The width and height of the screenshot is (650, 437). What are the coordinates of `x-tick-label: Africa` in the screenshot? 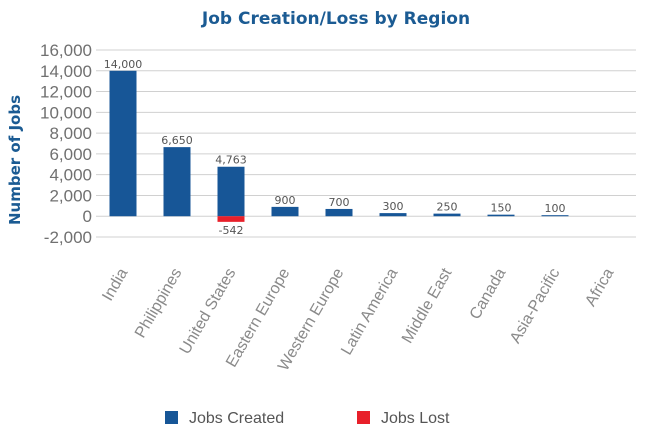 It's located at (599, 287).